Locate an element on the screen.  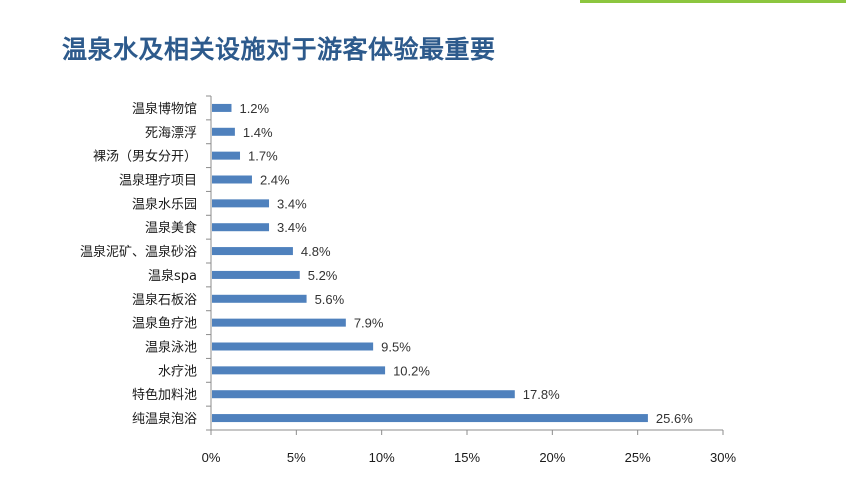
x-tick-label: 10% is located at coordinates (382, 457).